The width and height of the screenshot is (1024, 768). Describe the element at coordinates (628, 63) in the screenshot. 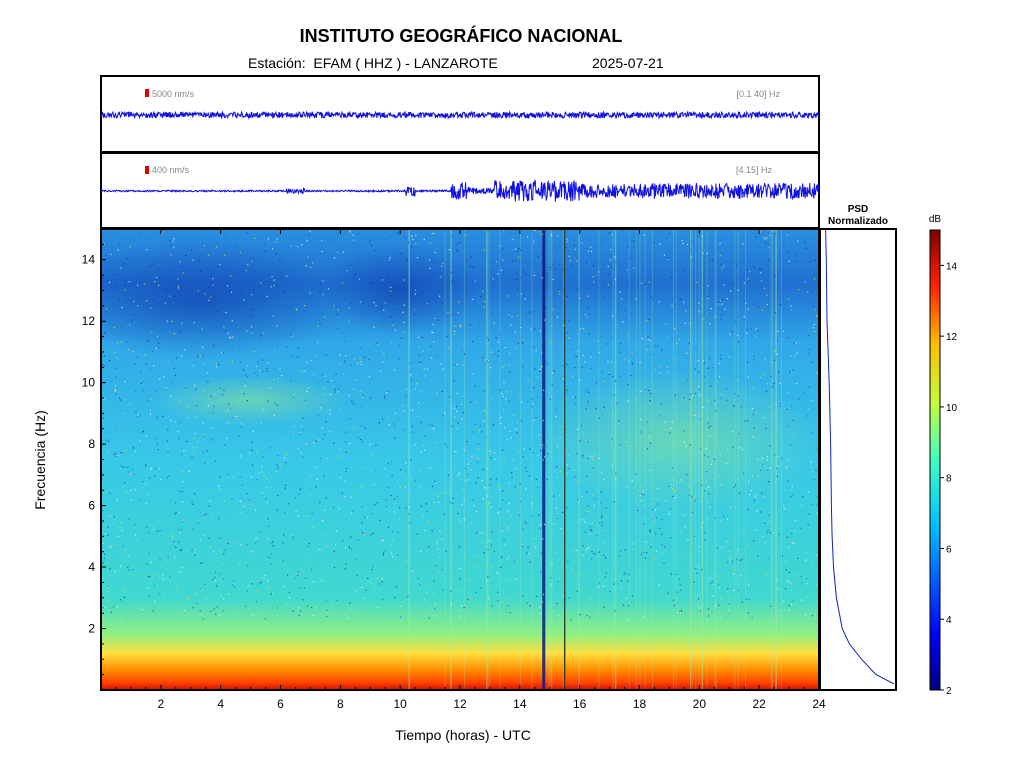

I see `date-label: 2025-07-21` at that location.